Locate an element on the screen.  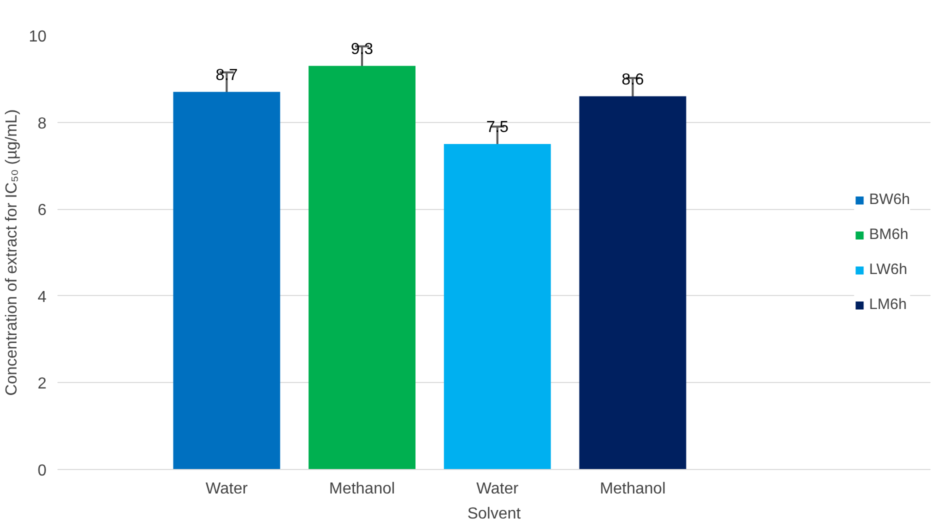
y-tick-label: 0 is located at coordinates (42, 471).